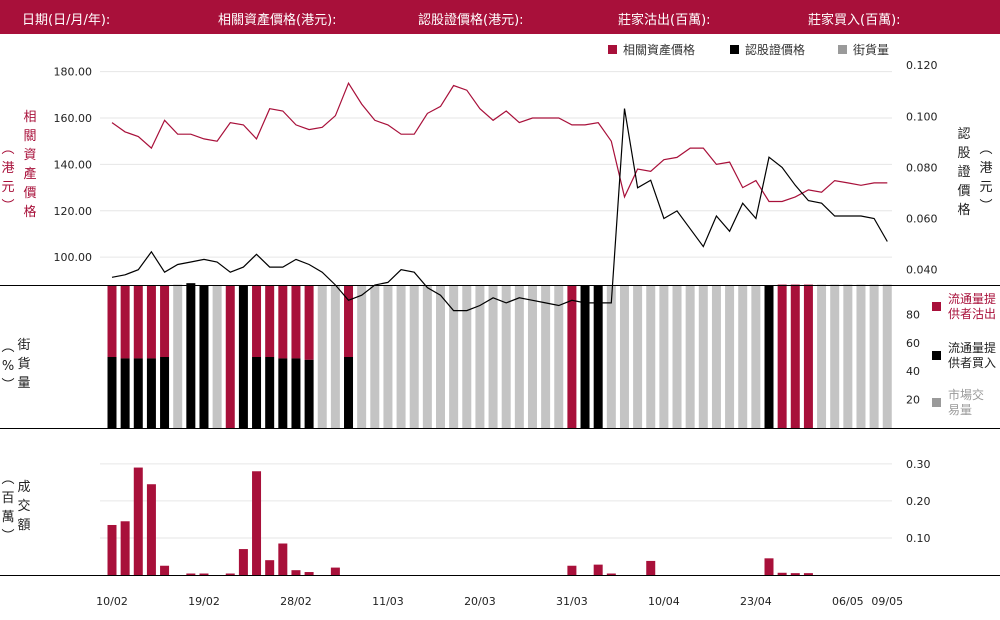 This screenshot has height=620, width=1000. What do you see at coordinates (296, 601) in the screenshot?
I see `x-tick-label: 28/02` at bounding box center [296, 601].